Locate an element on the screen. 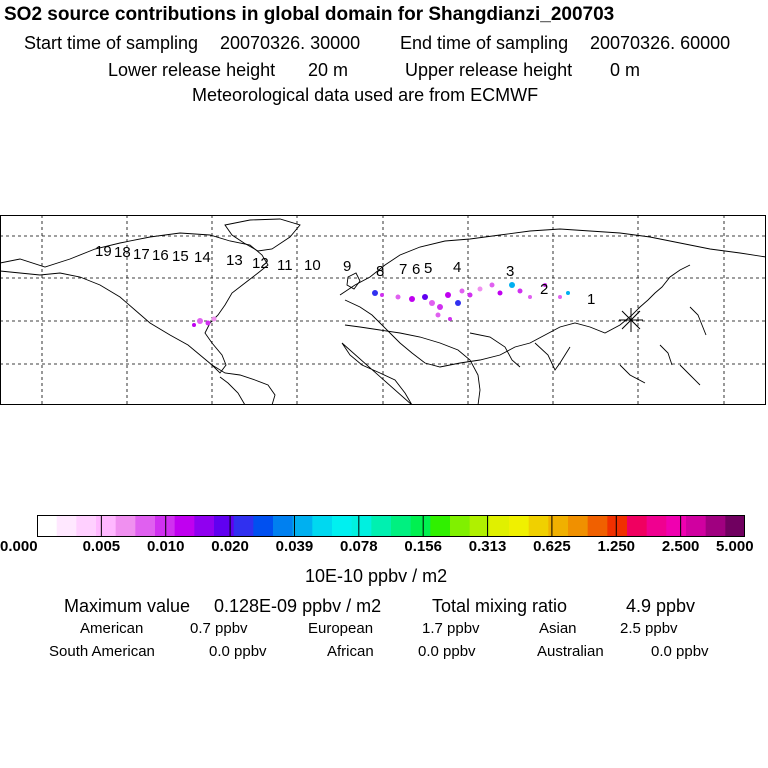 The width and height of the screenshot is (768, 768). region-value-european: 1.7 ppbv is located at coordinates (451, 628).